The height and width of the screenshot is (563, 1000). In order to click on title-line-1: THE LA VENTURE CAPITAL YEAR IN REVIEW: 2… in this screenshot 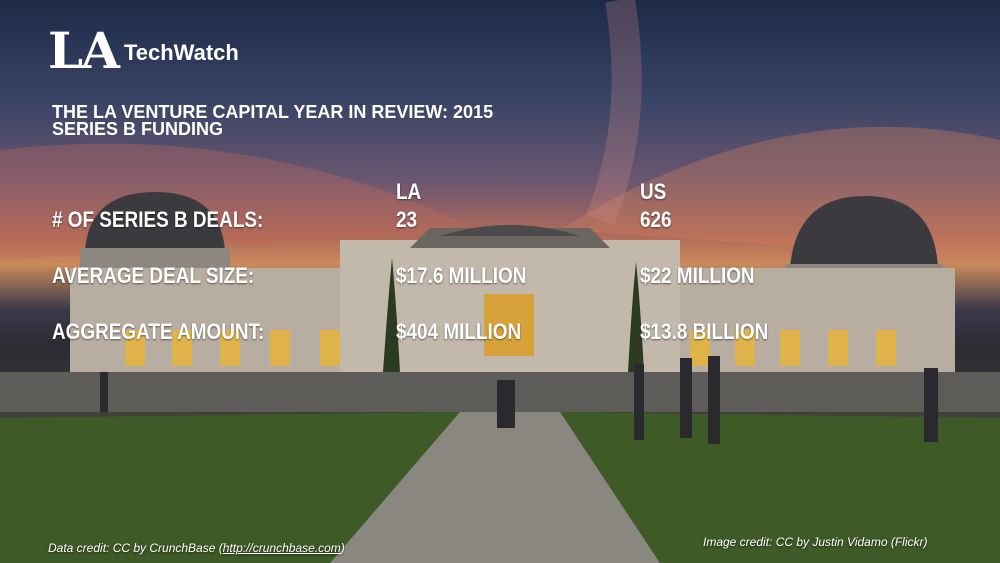, I will do `click(273, 112)`.